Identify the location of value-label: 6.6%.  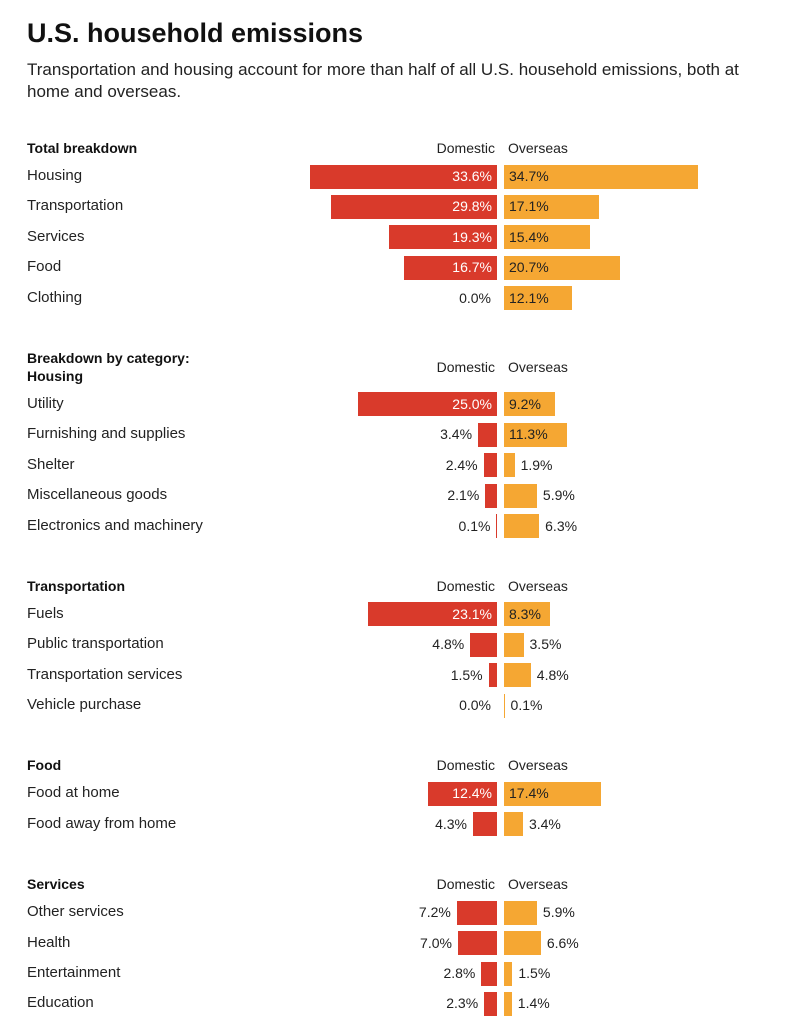
(562, 942).